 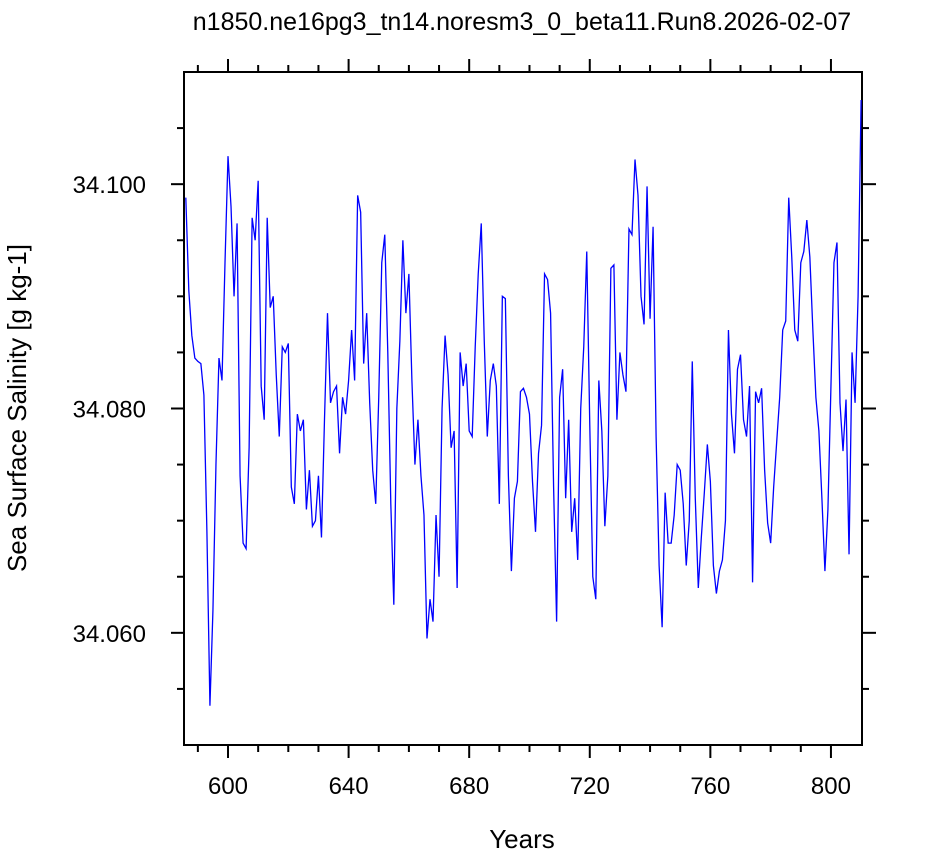 I want to click on x-tick-label: 720, so click(x=590, y=786).